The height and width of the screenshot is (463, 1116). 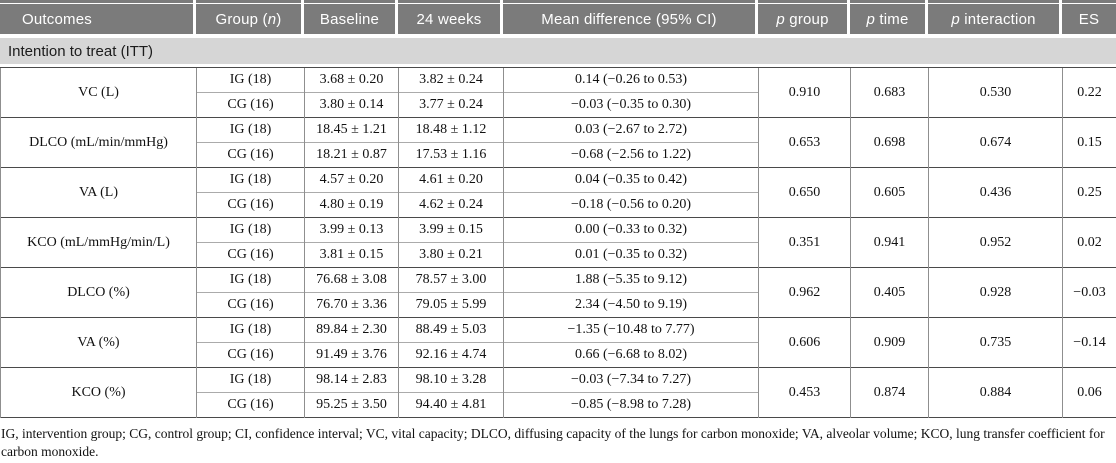 I want to click on column-header-24-weeks: 24 weeks, so click(x=450, y=17).